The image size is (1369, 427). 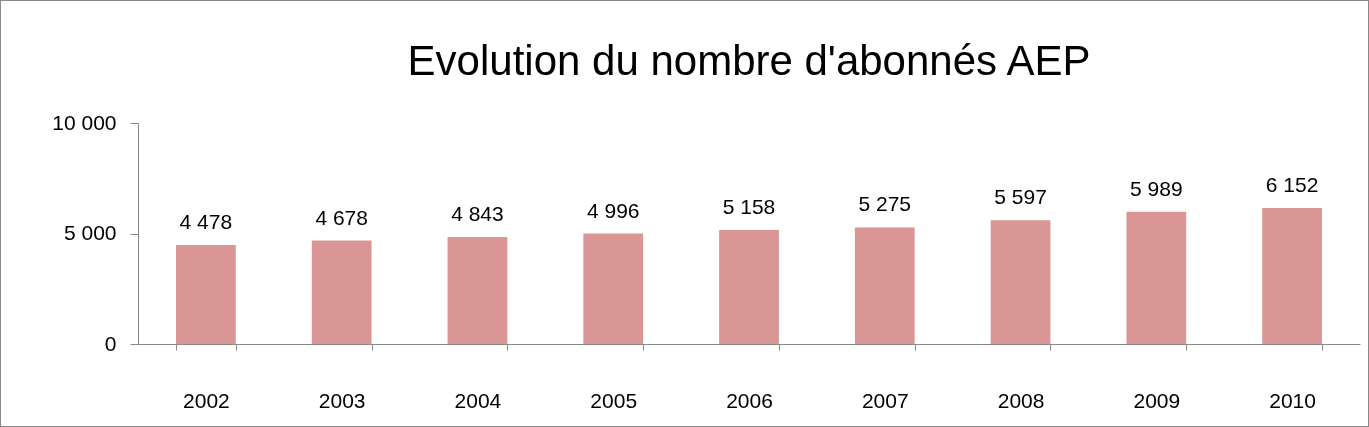 What do you see at coordinates (90, 232) in the screenshot?
I see `y-tick-label: 5 000` at bounding box center [90, 232].